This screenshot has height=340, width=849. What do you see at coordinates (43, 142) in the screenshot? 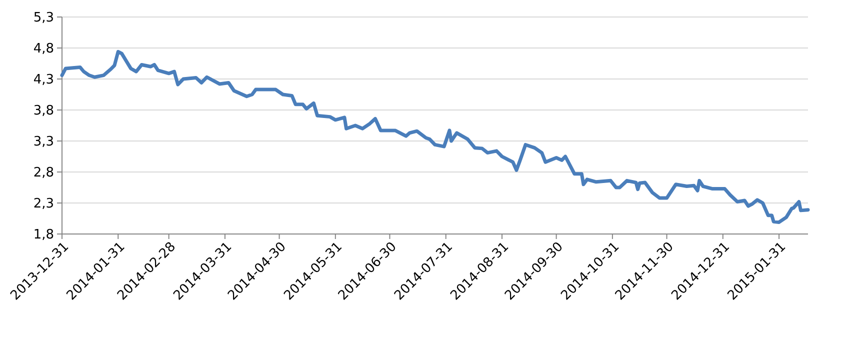
I see `y-tick-label: 3,3` at bounding box center [43, 142].